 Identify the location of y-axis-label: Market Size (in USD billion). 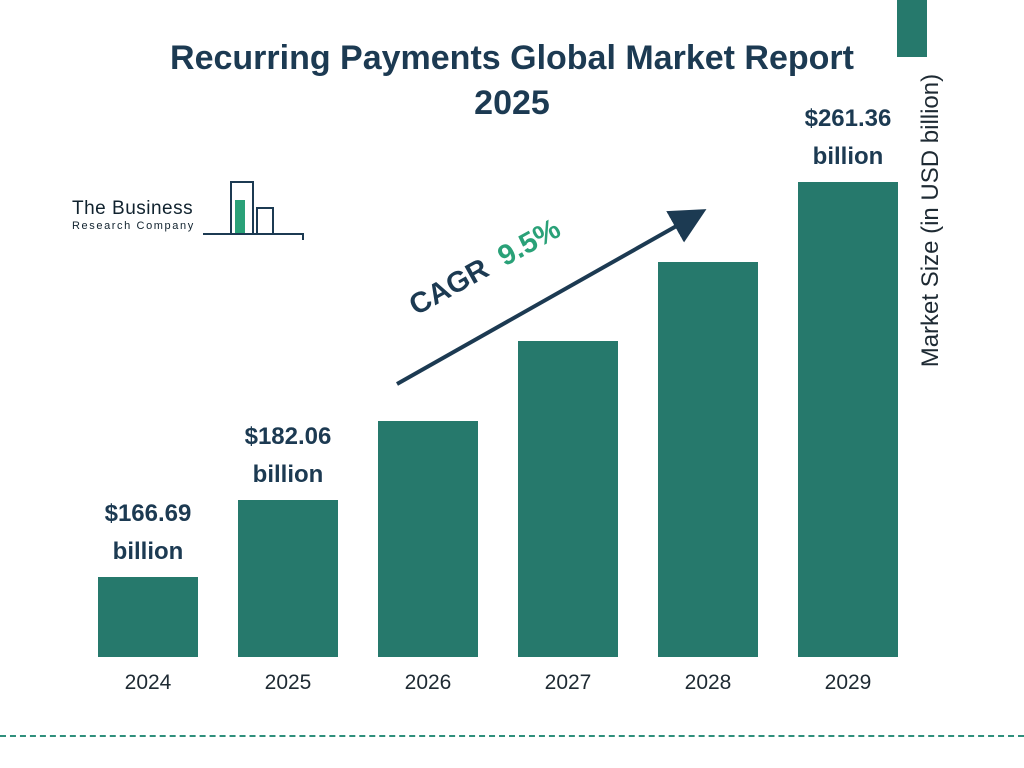
(930, 220).